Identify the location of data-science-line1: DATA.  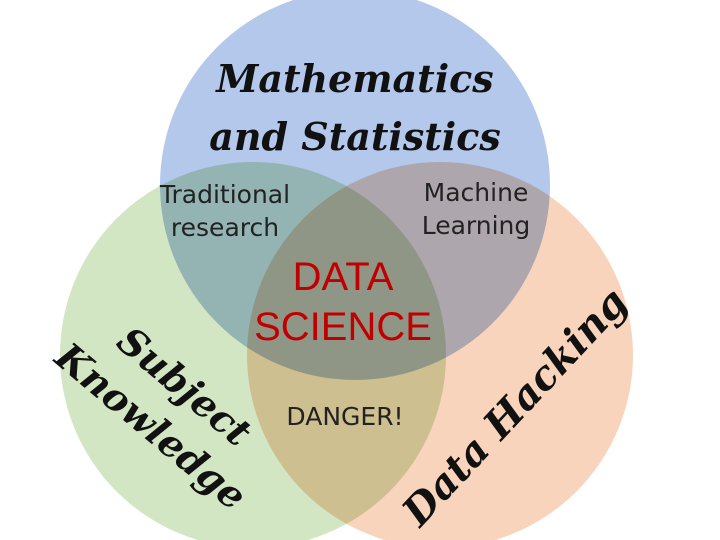
(343, 277).